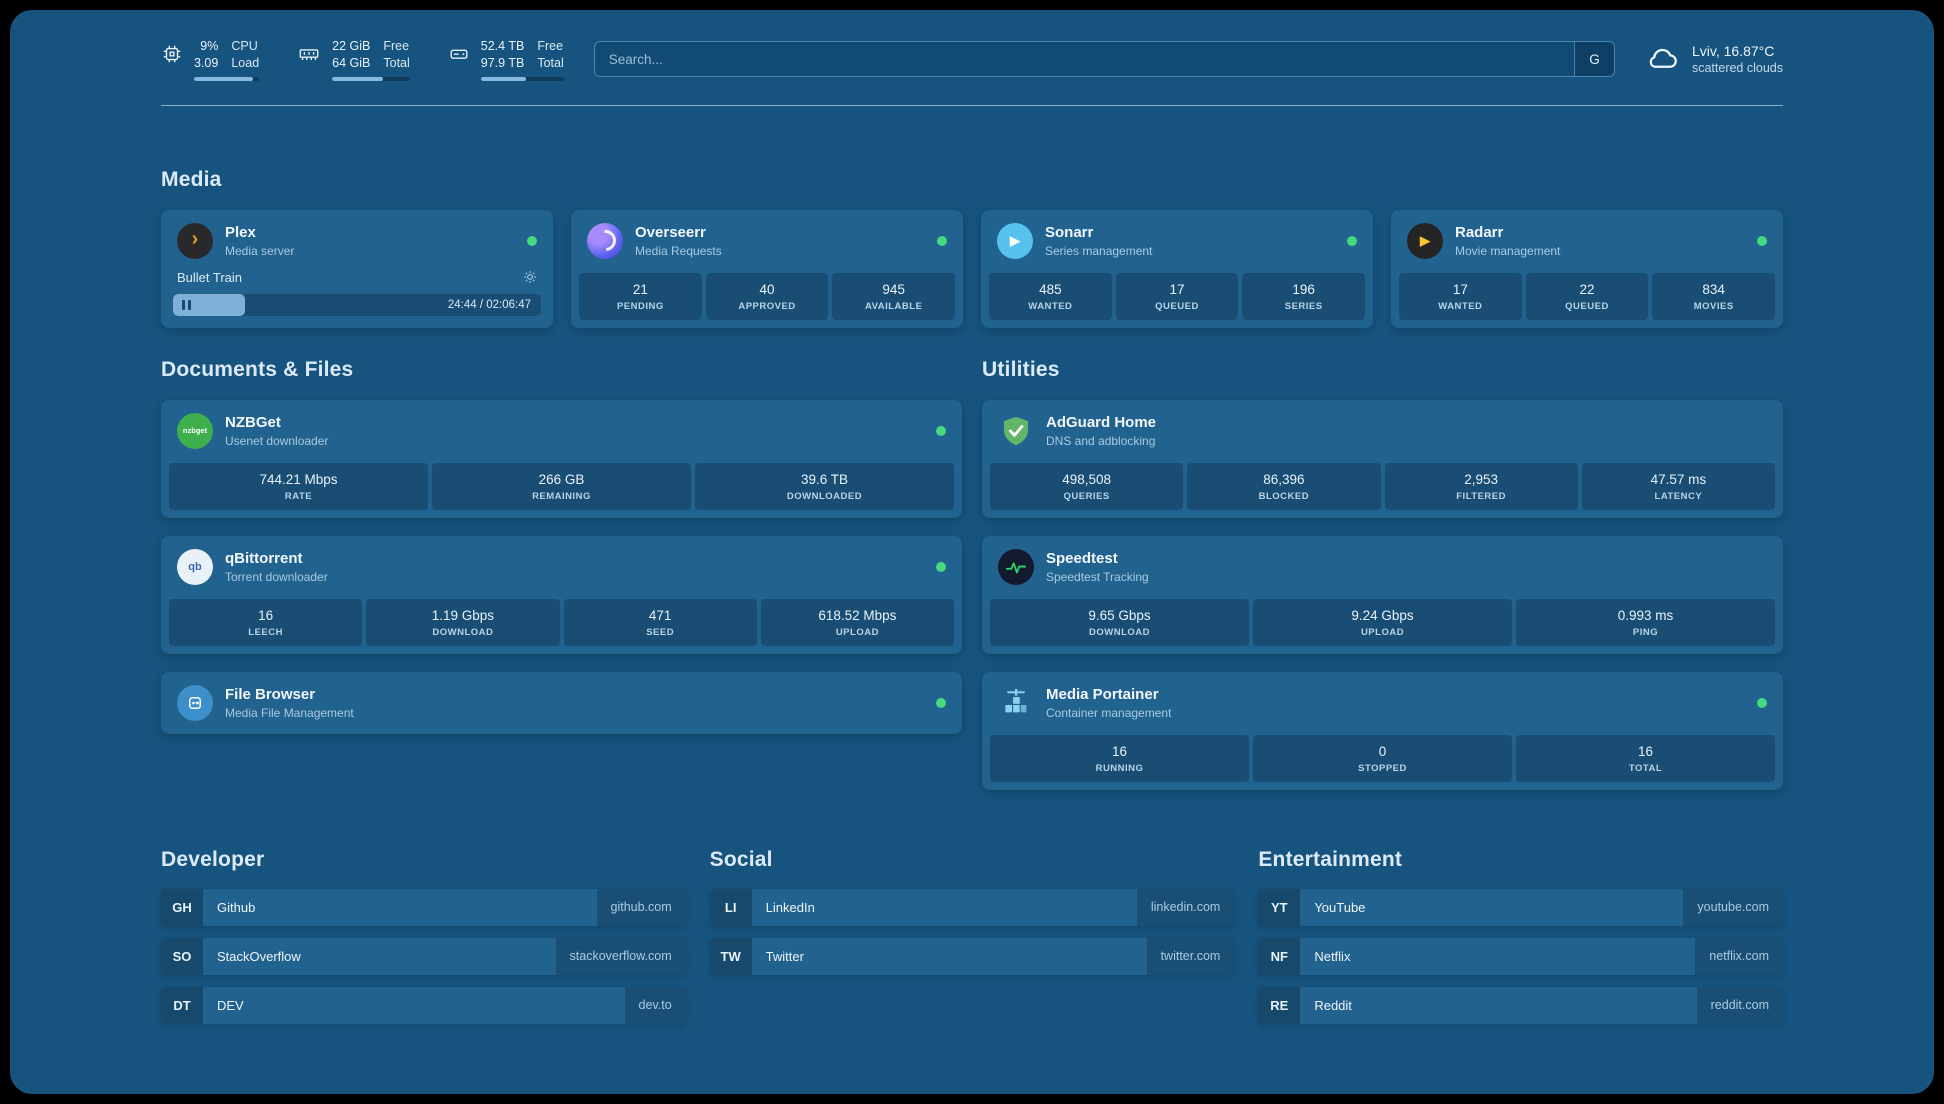  Describe the element at coordinates (1119, 758) in the screenshot. I see `stat-running: 16 RUNNING` at that location.